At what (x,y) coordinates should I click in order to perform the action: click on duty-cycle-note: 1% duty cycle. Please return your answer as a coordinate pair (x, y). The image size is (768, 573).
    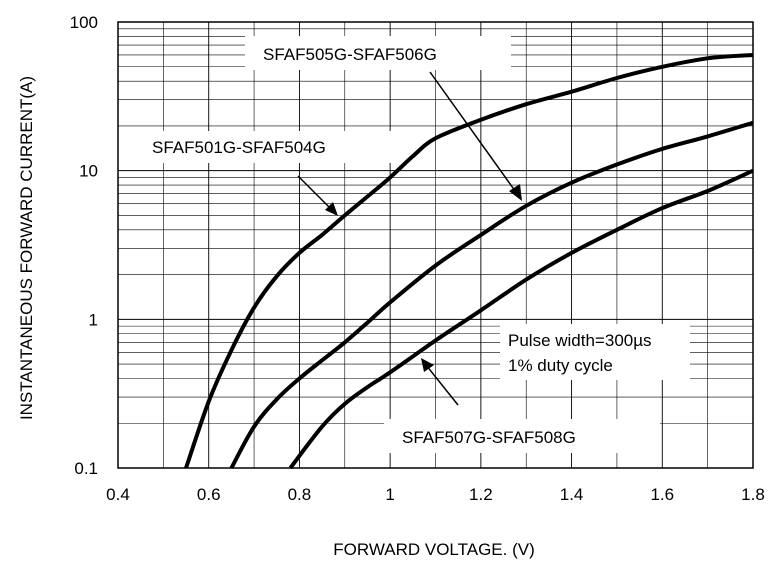
    Looking at the image, I should click on (560, 365).